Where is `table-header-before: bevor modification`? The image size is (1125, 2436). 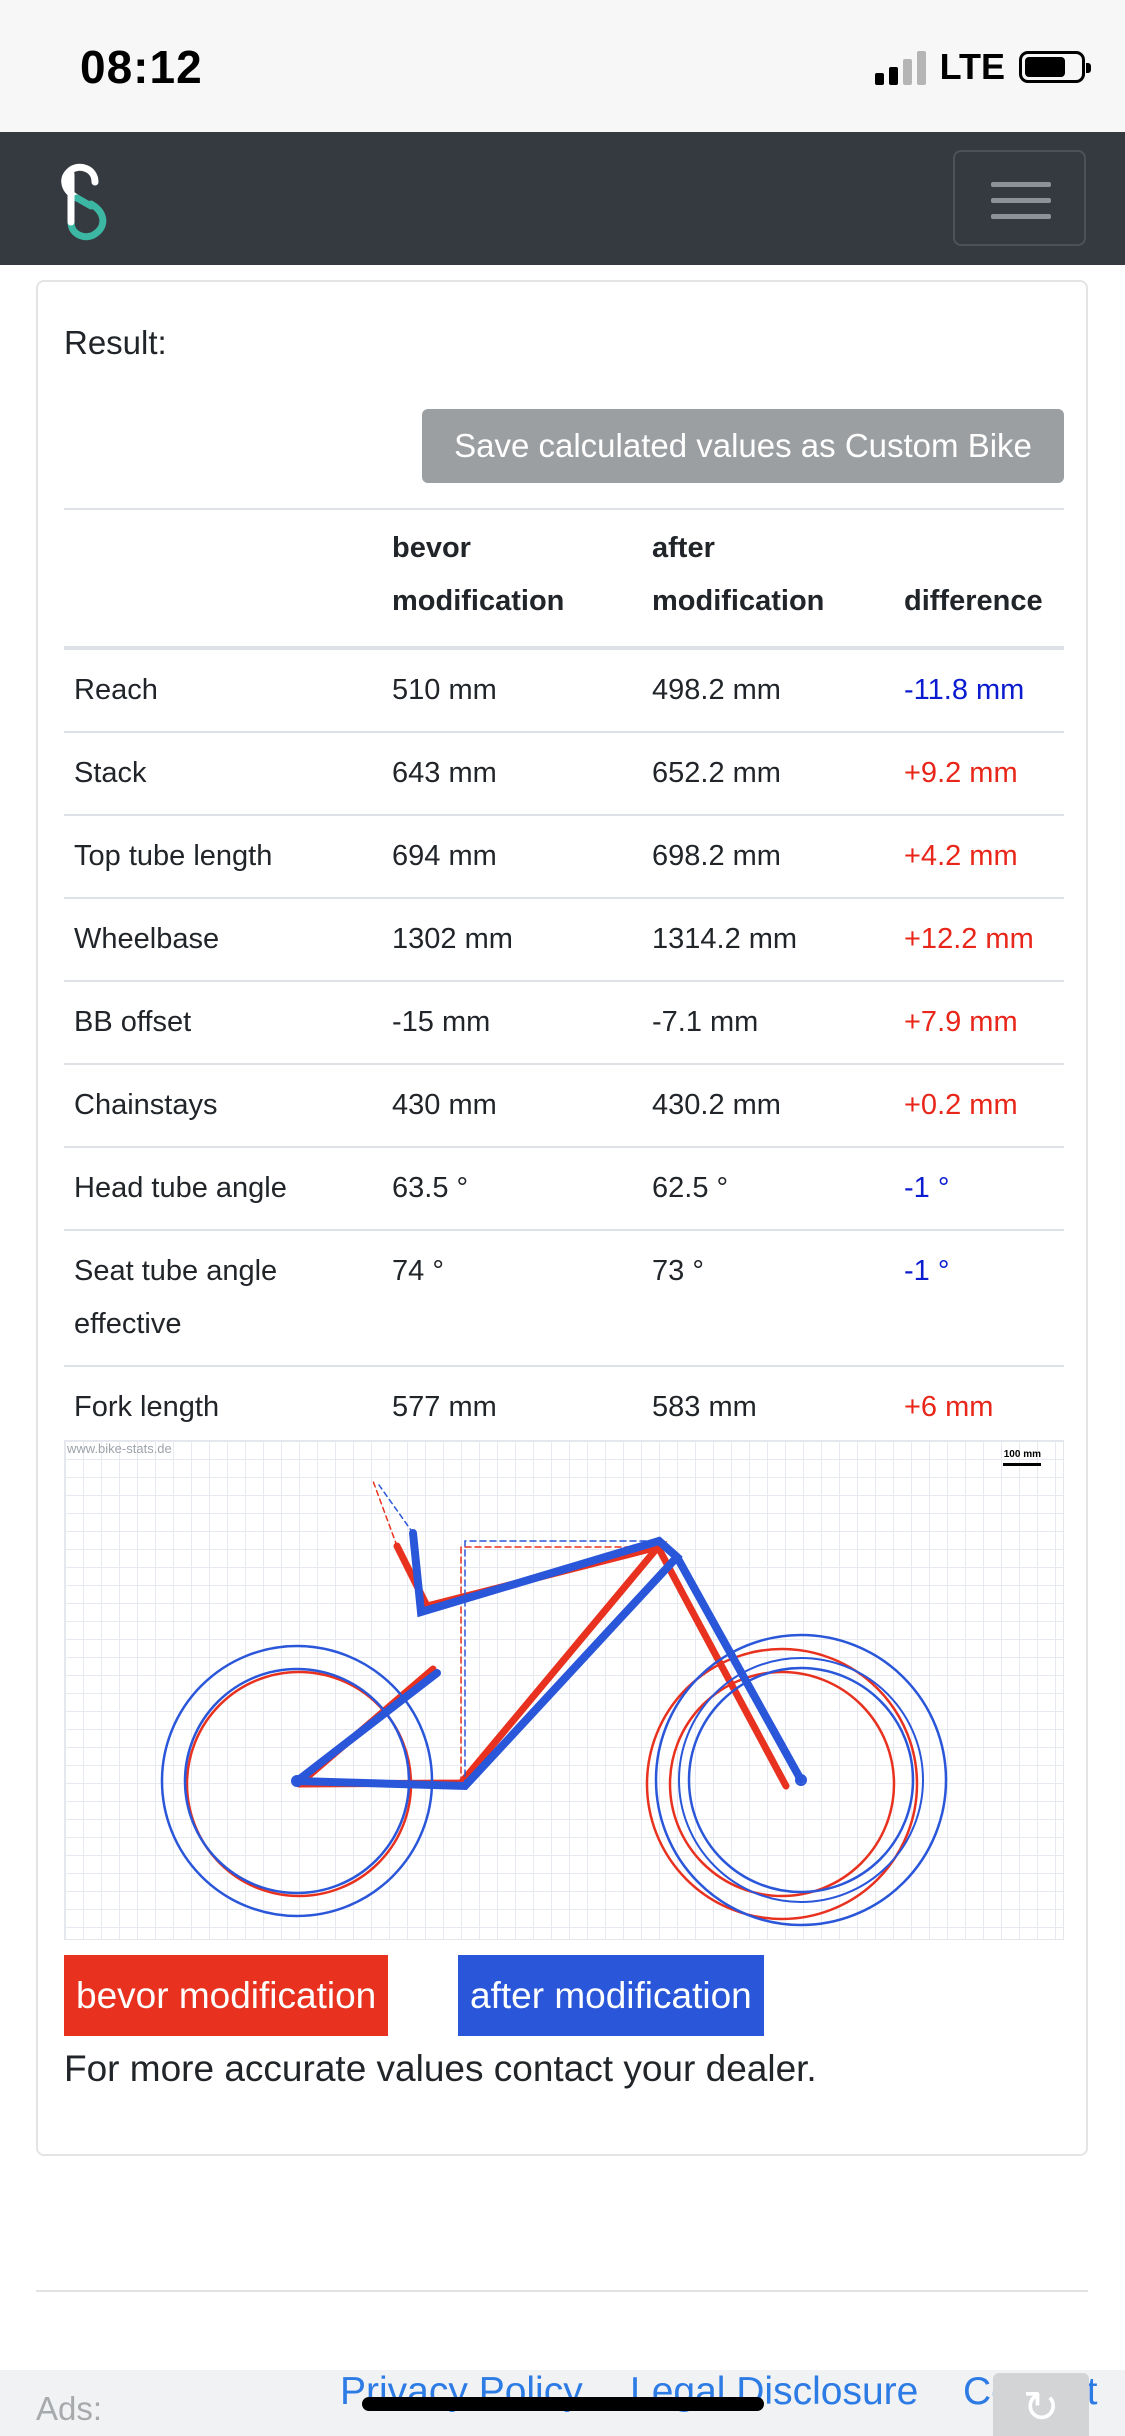 table-header-before: bevor modification is located at coordinates (512, 579).